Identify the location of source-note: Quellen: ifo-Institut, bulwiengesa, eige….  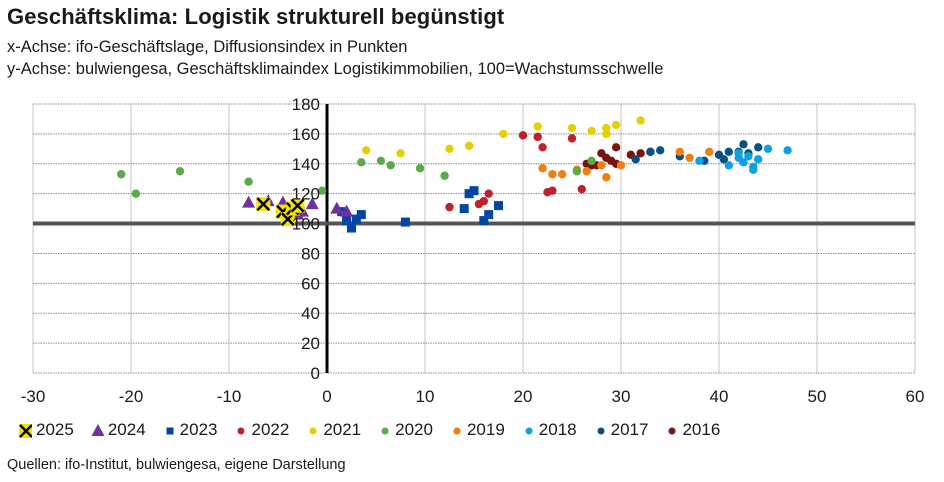
(176, 465).